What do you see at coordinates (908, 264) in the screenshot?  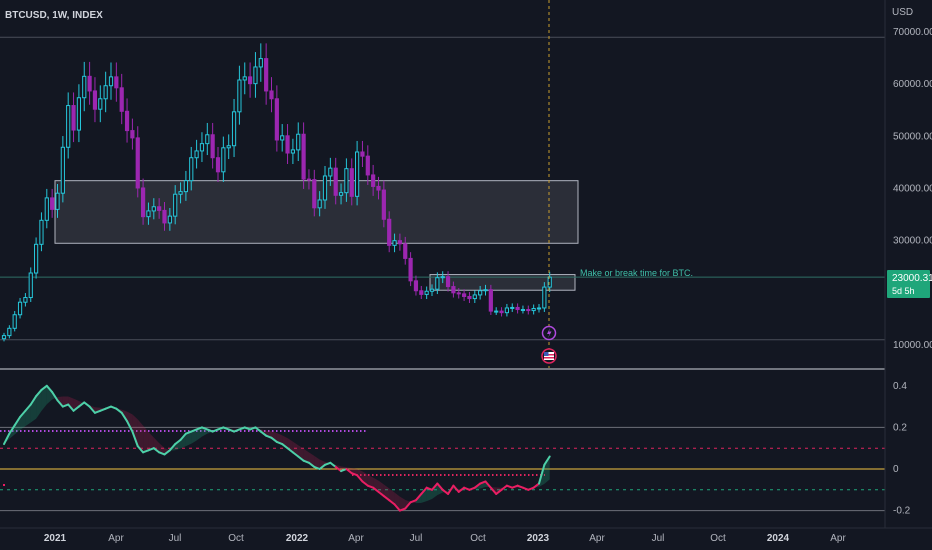 I see `price-axis-bg` at bounding box center [908, 264].